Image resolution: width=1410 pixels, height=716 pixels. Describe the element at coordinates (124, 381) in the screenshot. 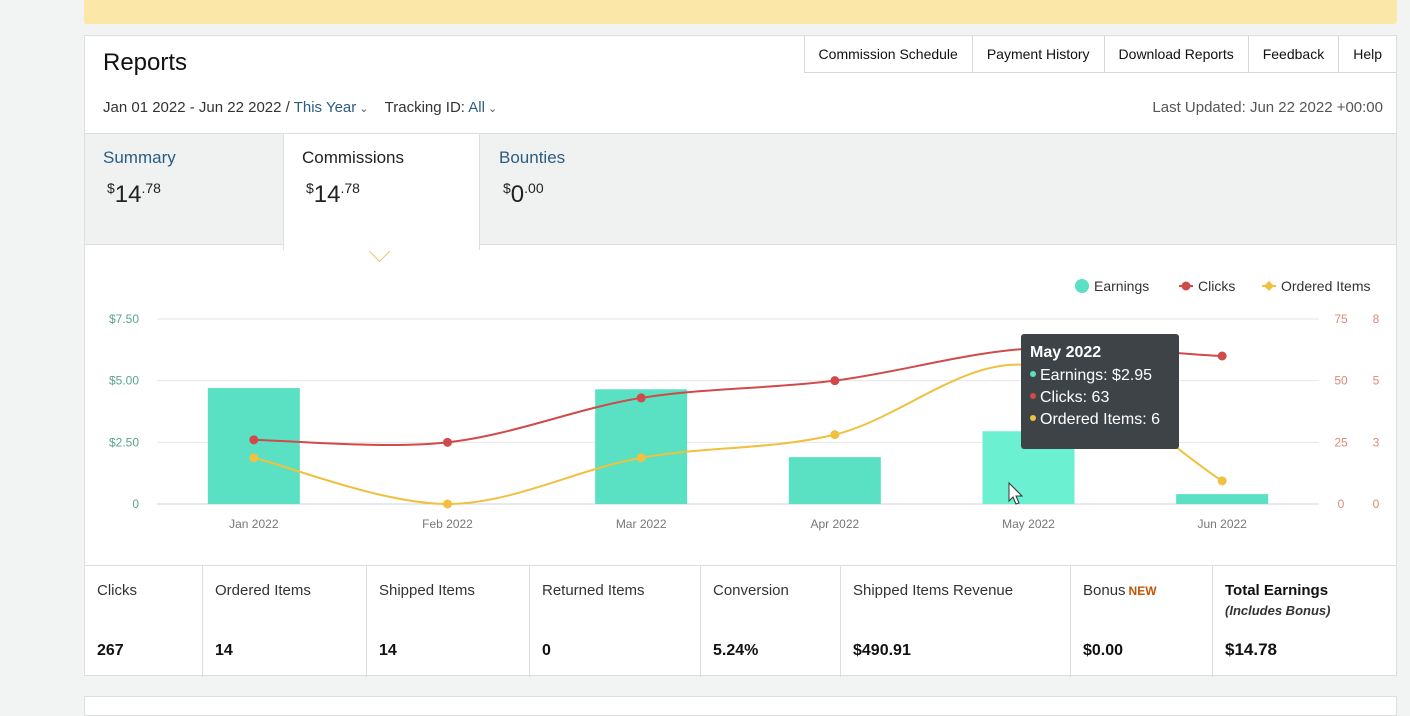

I see `y-tick-left: $5.00` at that location.